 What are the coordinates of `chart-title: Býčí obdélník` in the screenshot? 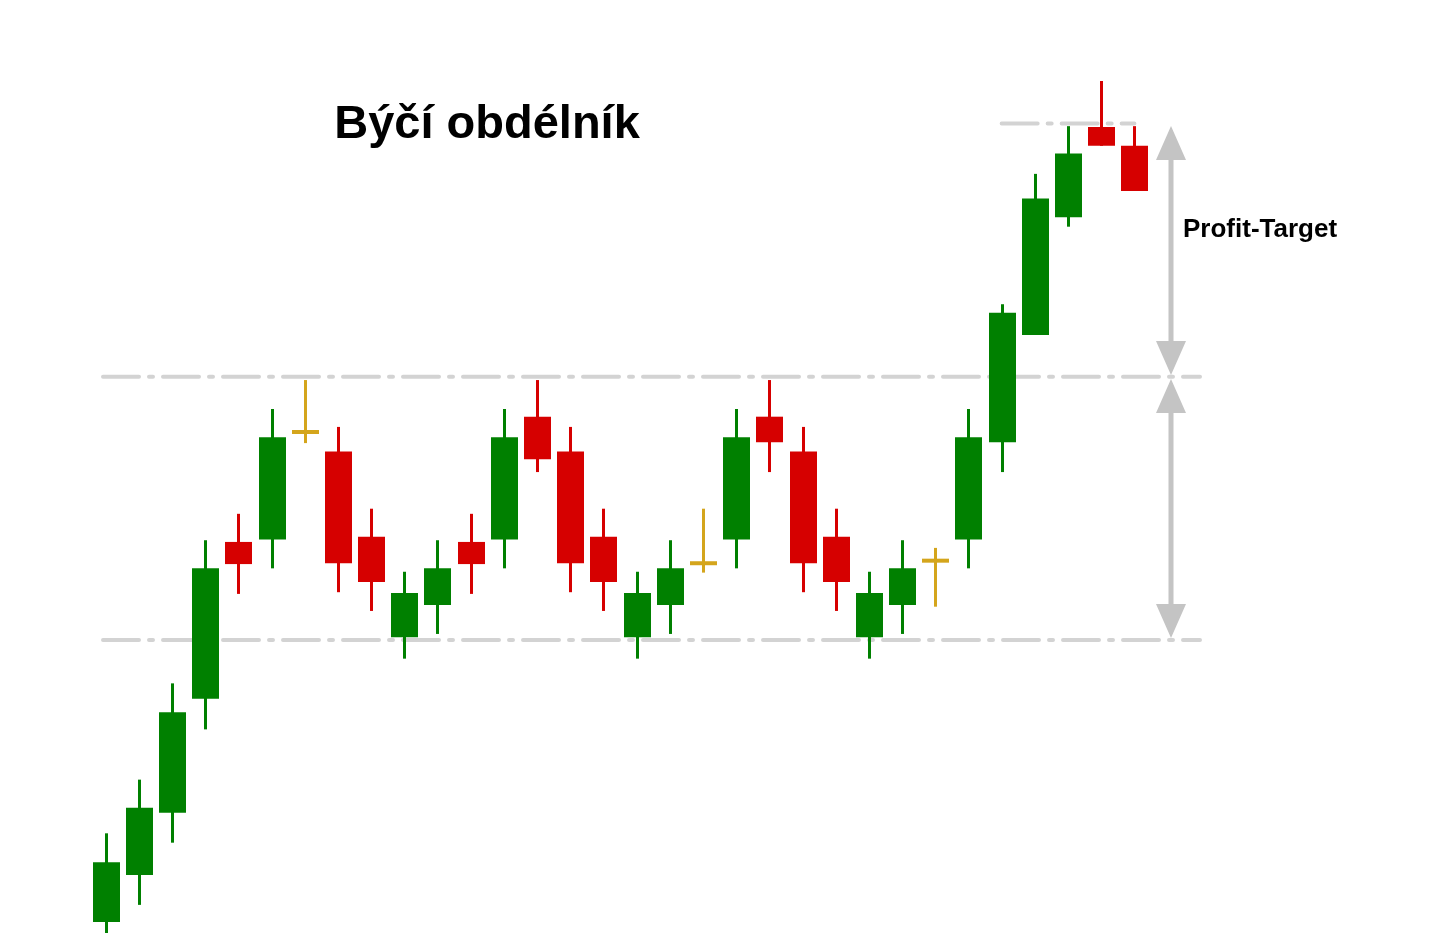 It's located at (487, 121).